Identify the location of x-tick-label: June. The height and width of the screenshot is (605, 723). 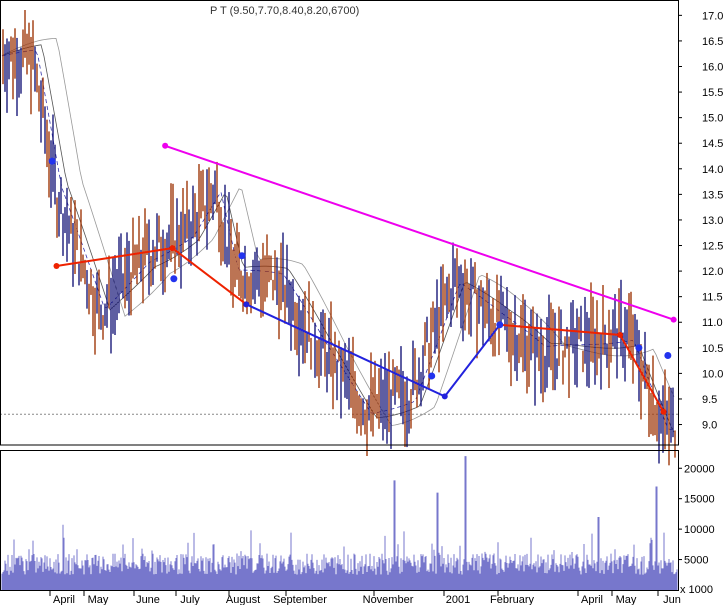
(148, 599).